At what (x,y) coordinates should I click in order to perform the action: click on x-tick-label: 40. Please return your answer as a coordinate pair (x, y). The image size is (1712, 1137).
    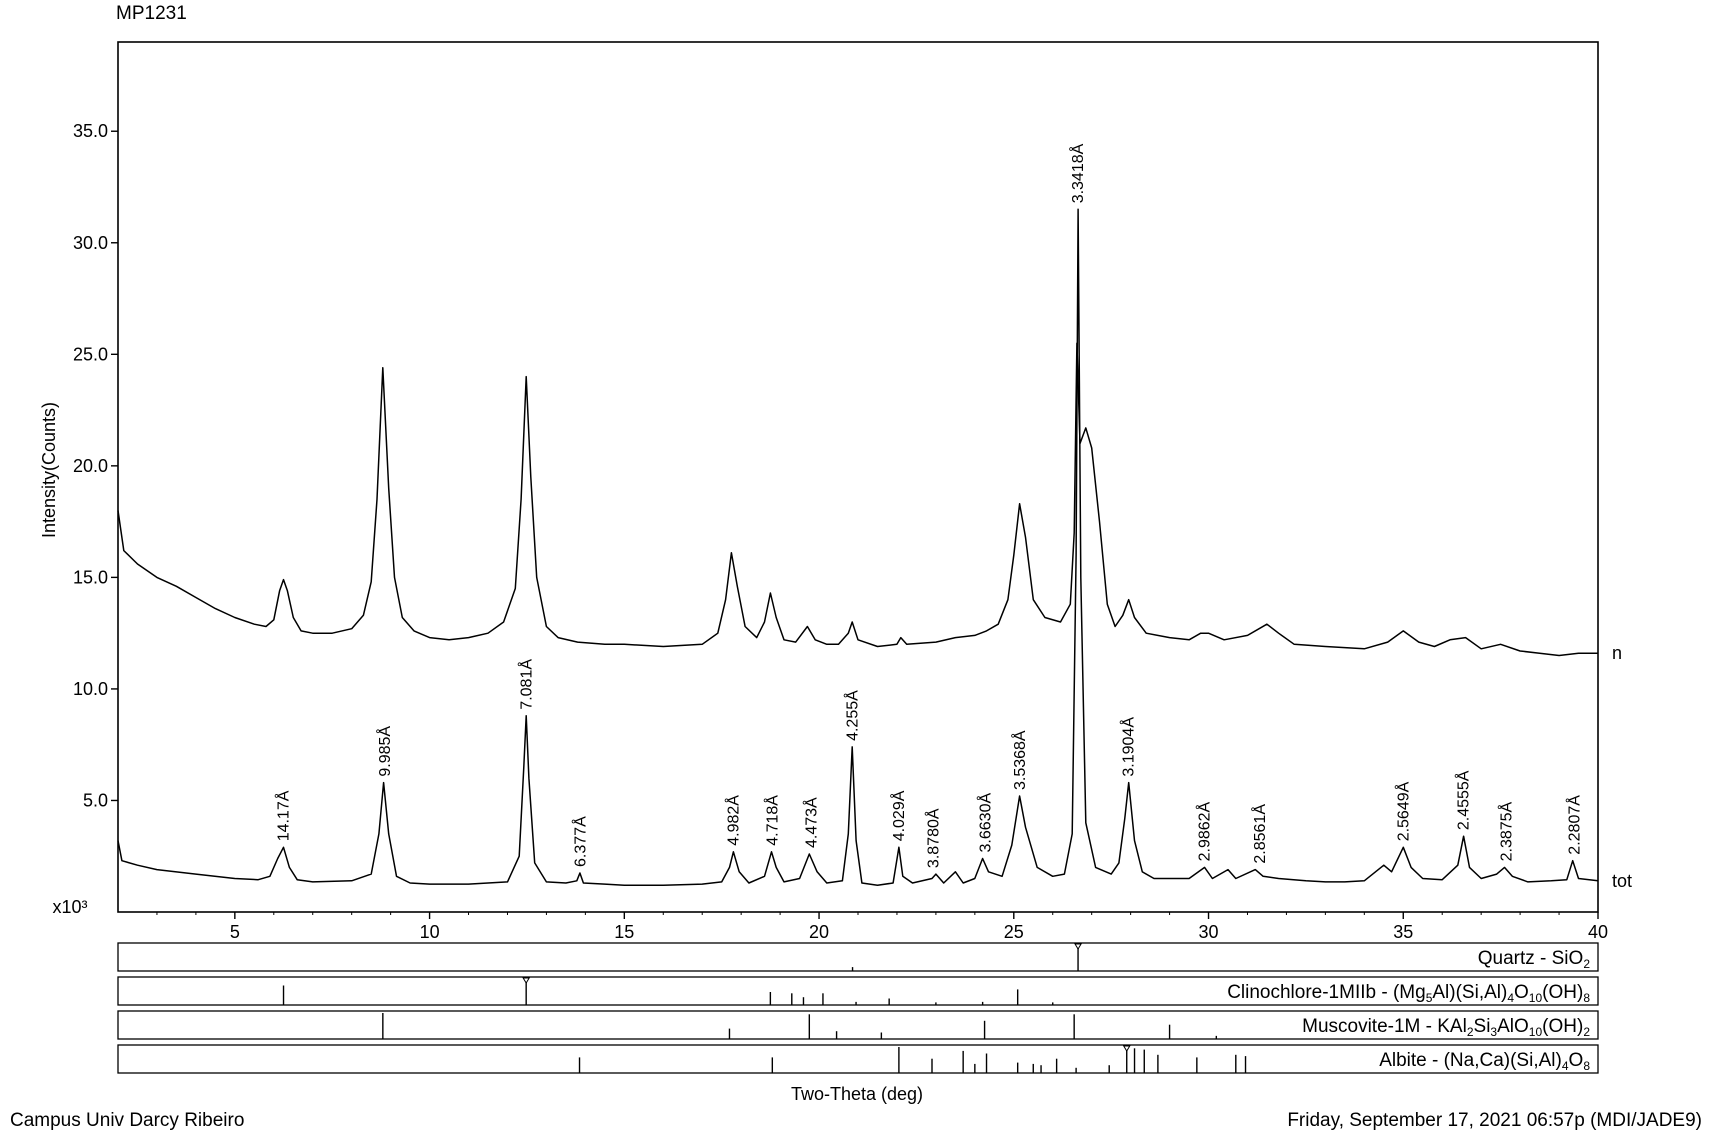
    Looking at the image, I should click on (1598, 932).